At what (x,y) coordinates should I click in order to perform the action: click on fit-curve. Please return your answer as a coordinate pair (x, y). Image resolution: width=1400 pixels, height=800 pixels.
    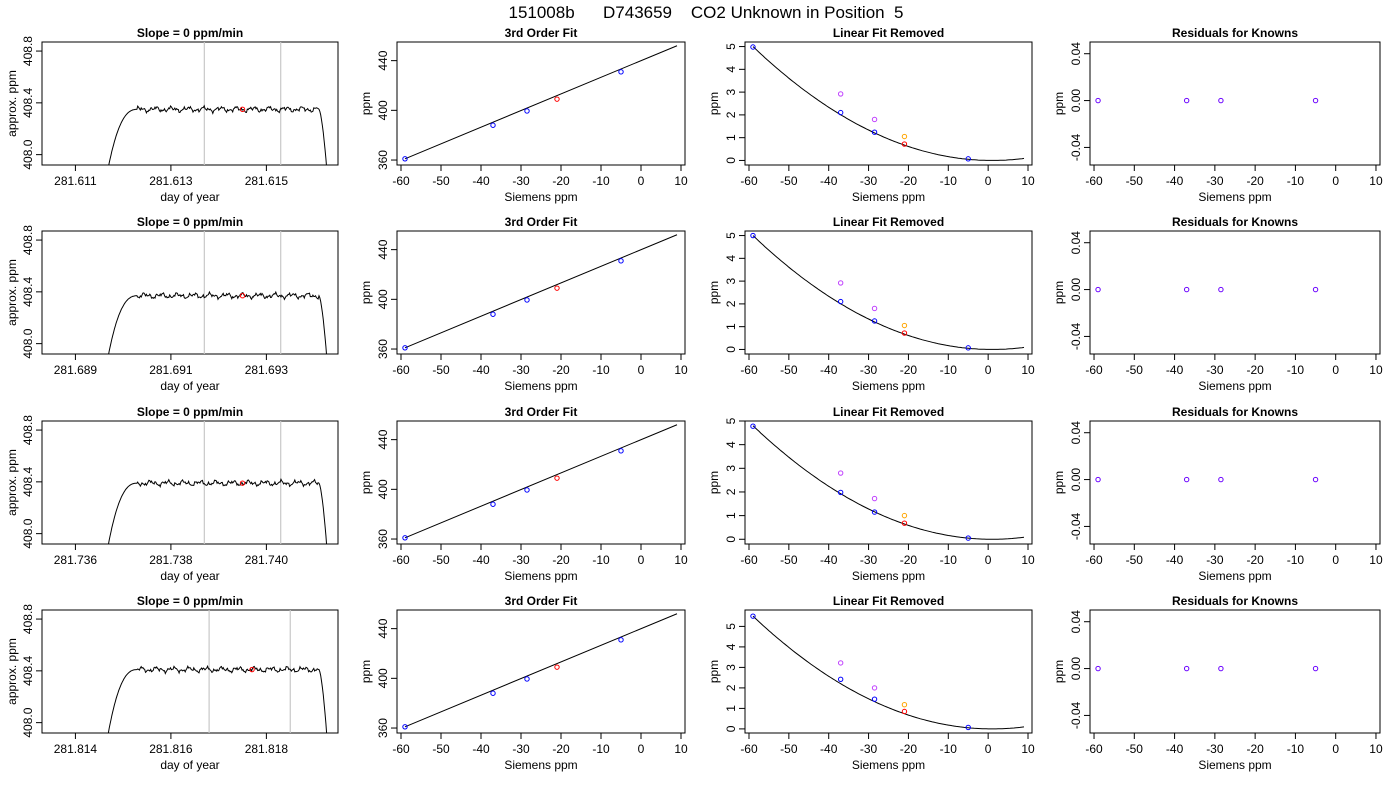
    Looking at the image, I should click on (888, 672).